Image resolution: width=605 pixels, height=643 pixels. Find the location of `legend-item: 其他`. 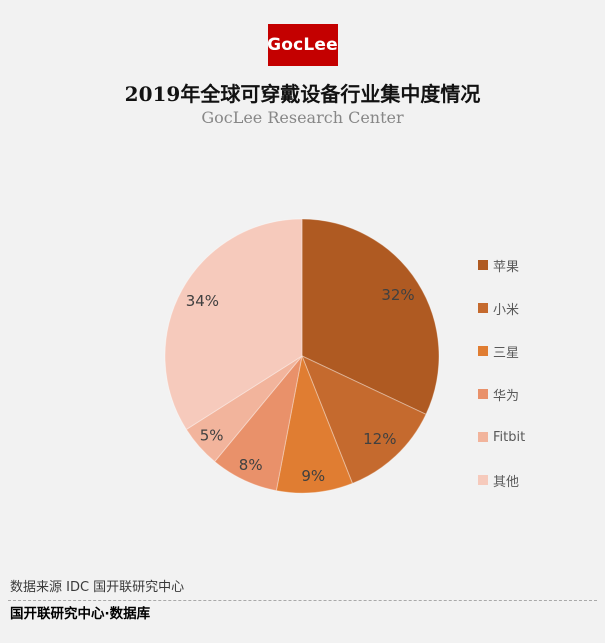

legend-item: 其他 is located at coordinates (501, 480).